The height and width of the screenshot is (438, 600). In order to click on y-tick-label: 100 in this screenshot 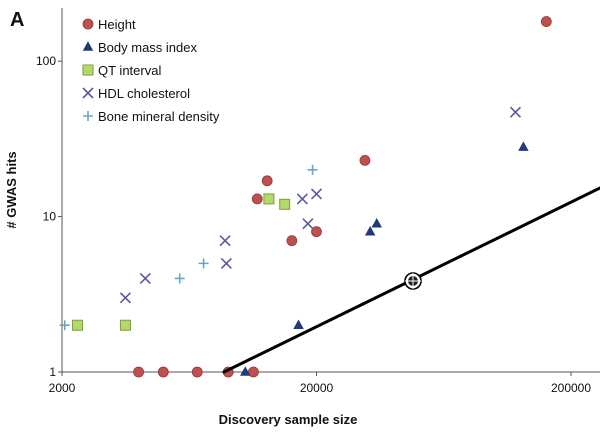, I will do `click(46, 61)`.